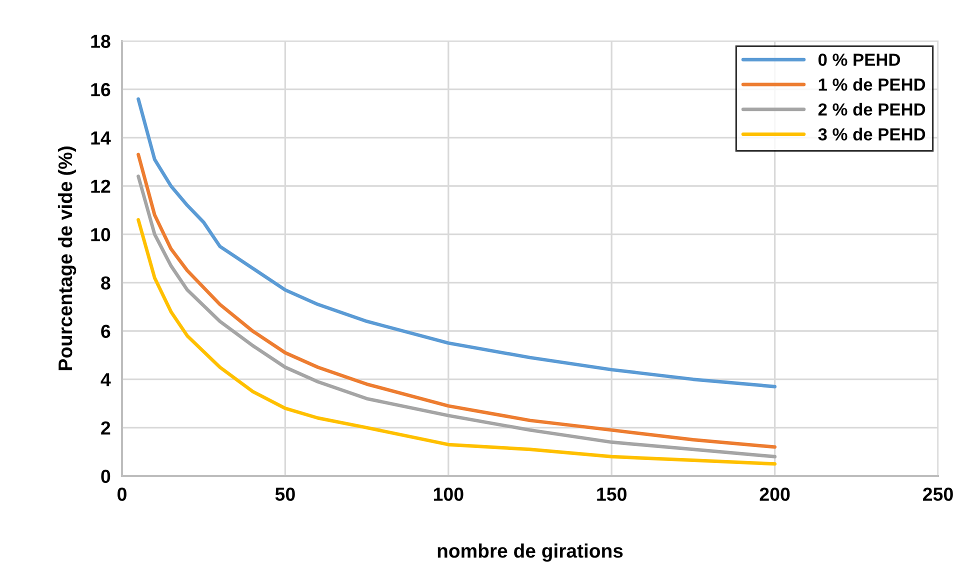 Image resolution: width=956 pixels, height=582 pixels. I want to click on legend-label: 3 % de PEHD, so click(872, 134).